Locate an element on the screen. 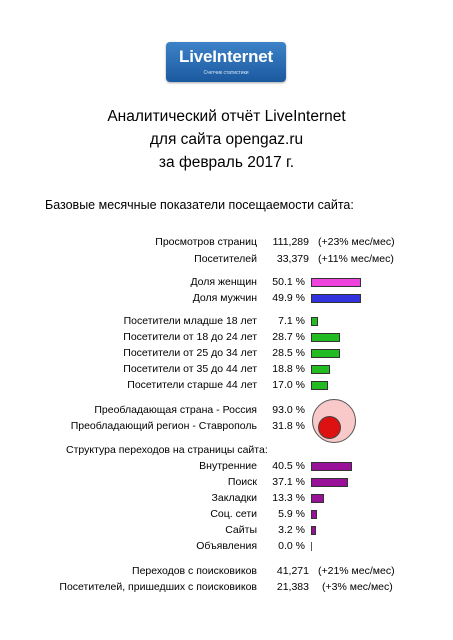 This screenshot has height=640, width=453. age-value: 28.5 % is located at coordinates (288, 353).